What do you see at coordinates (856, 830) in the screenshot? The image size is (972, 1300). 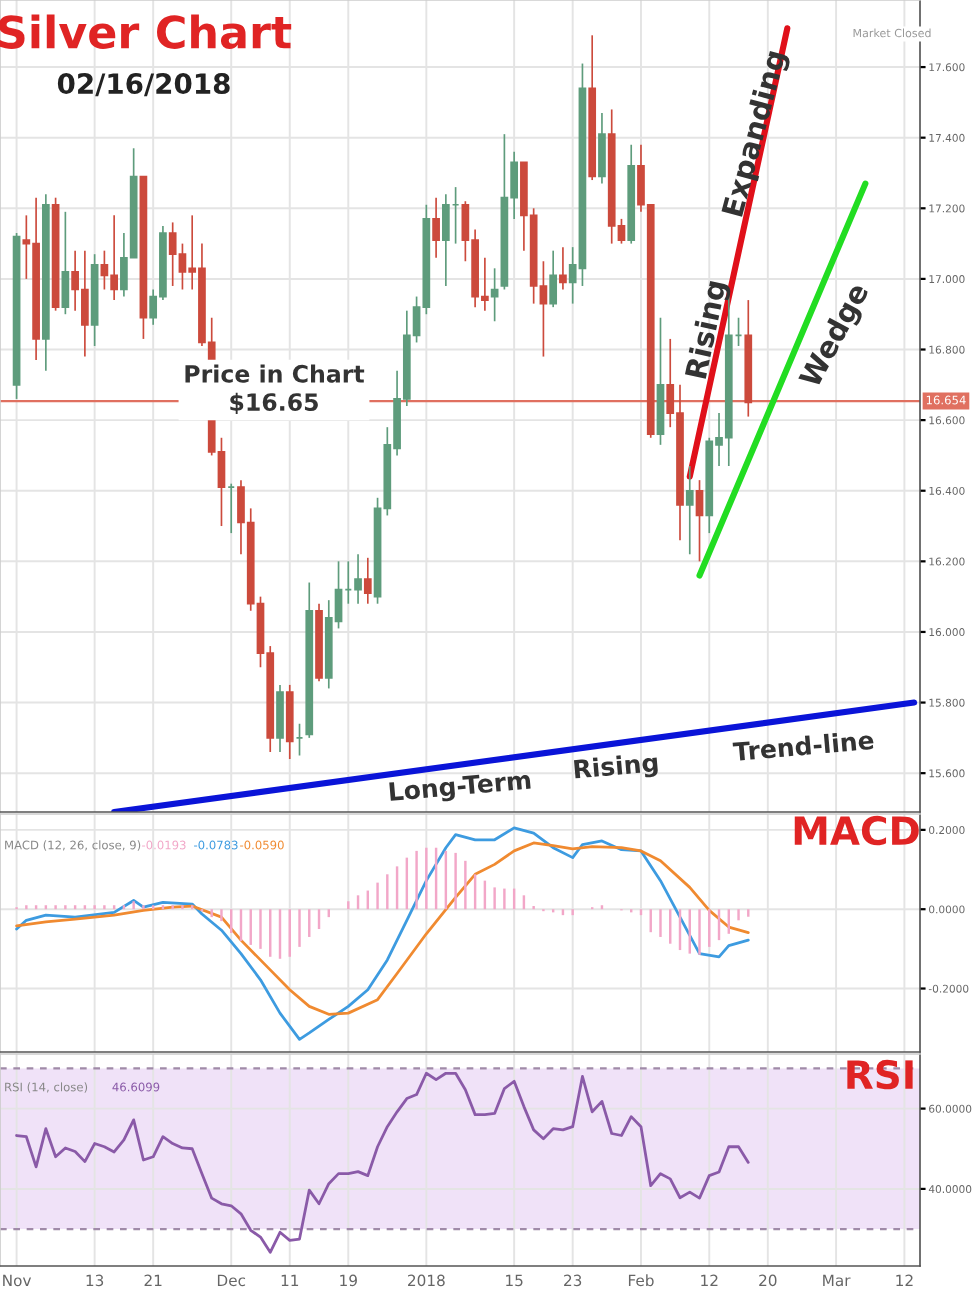 I see `chart-title: MACD` at bounding box center [856, 830].